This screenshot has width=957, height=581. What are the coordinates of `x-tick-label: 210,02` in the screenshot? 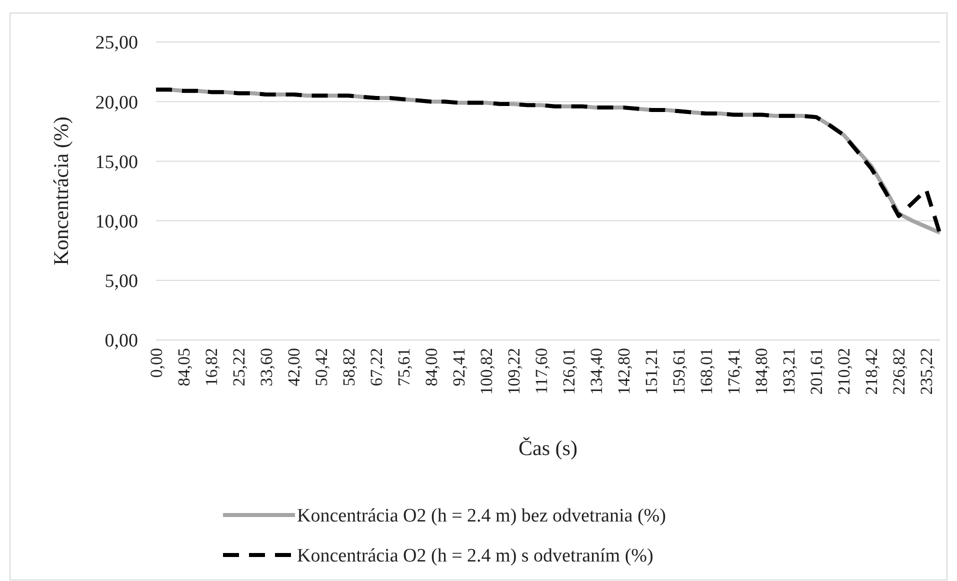 It's located at (844, 371).